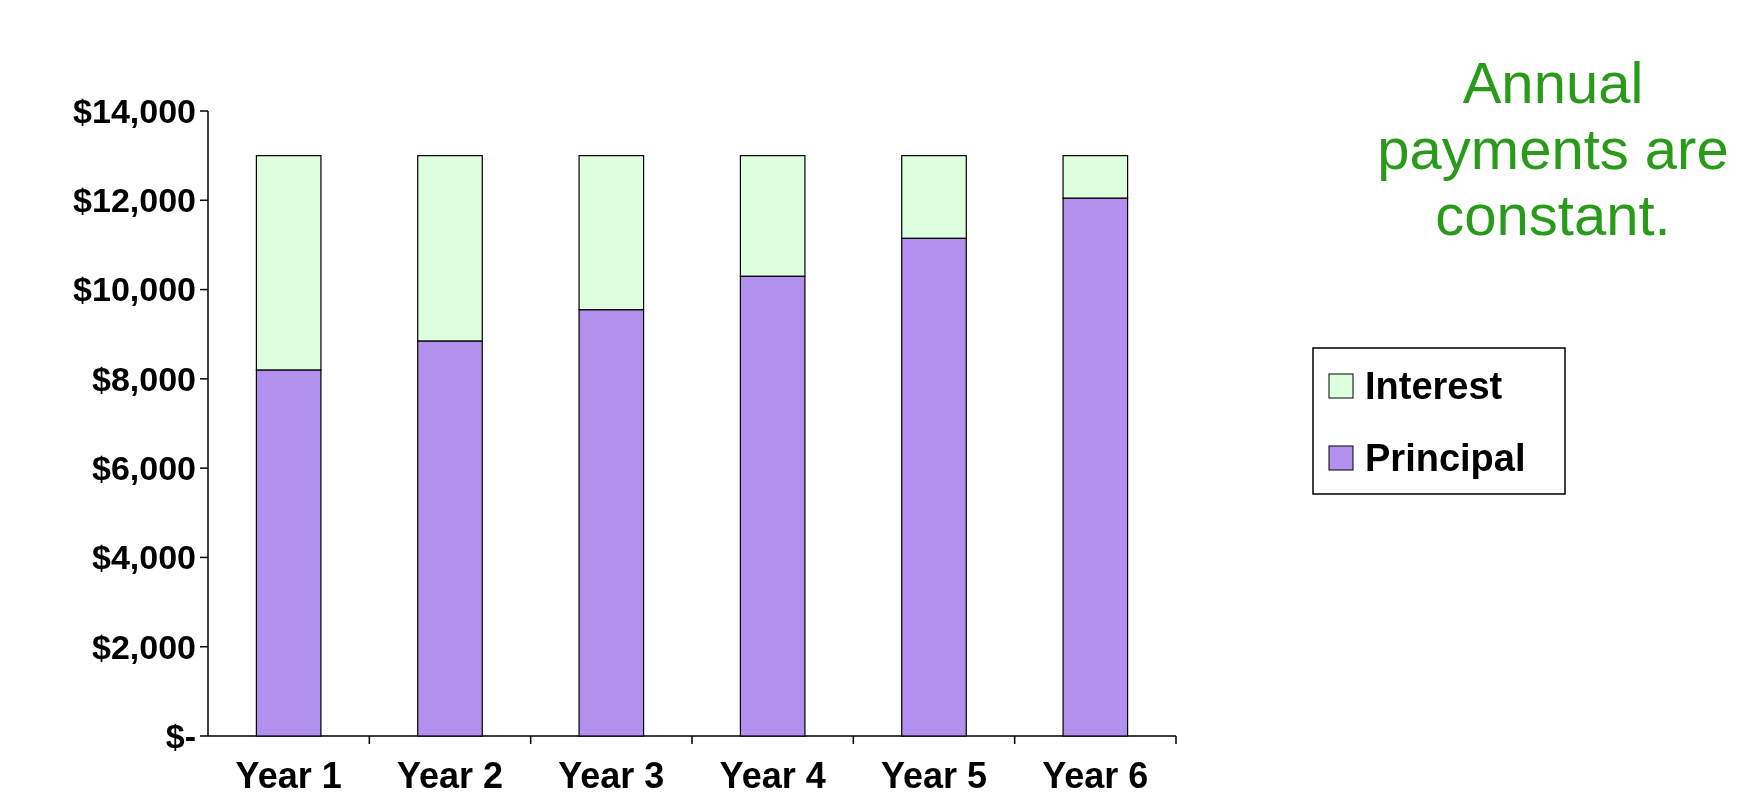 Image resolution: width=1761 pixels, height=802 pixels. What do you see at coordinates (134, 200) in the screenshot?
I see `y-tick-label: $12,000` at bounding box center [134, 200].